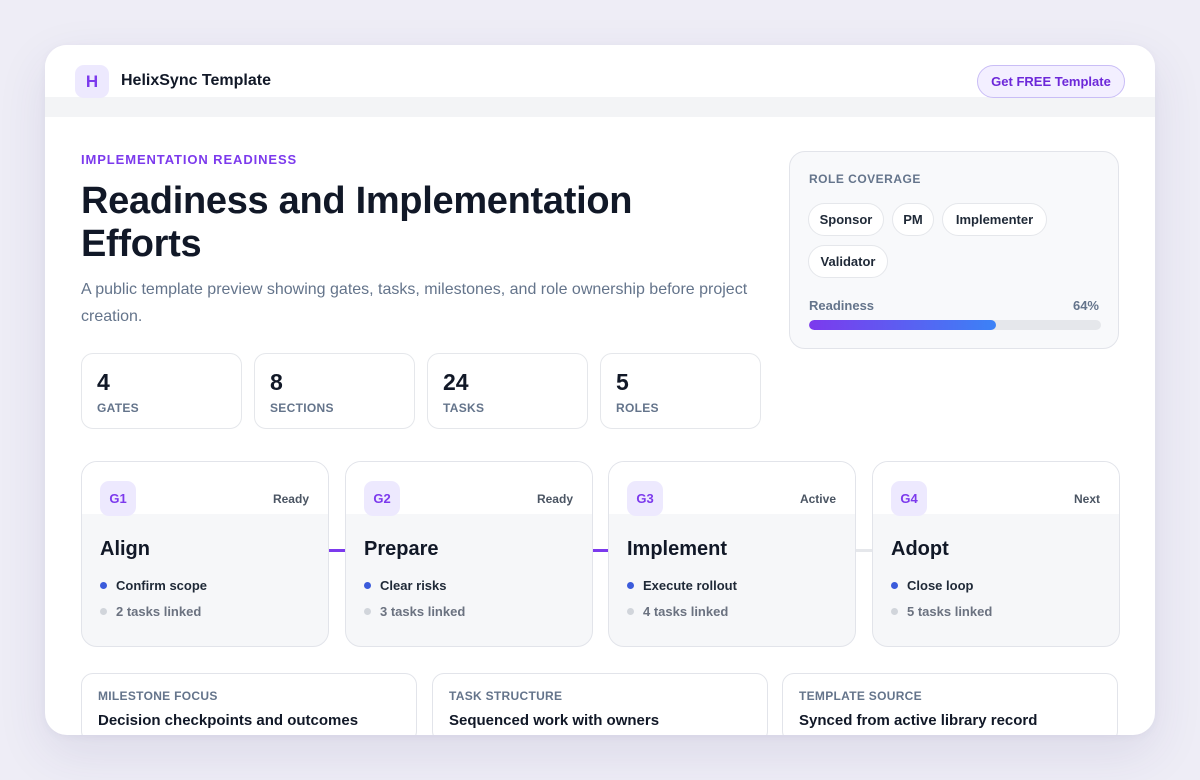 This screenshot has width=1200, height=780. I want to click on gate-task-label: Execute rollout, so click(690, 585).